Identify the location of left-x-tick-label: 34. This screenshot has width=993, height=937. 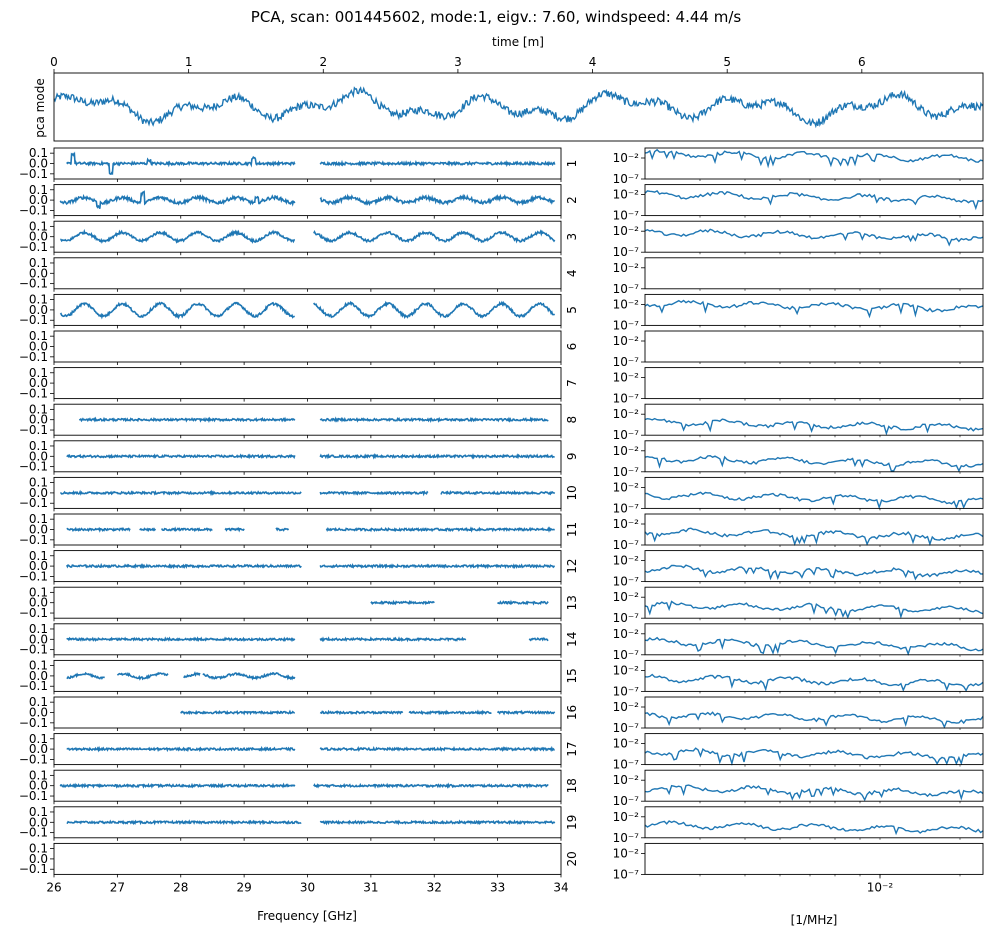
(560, 887).